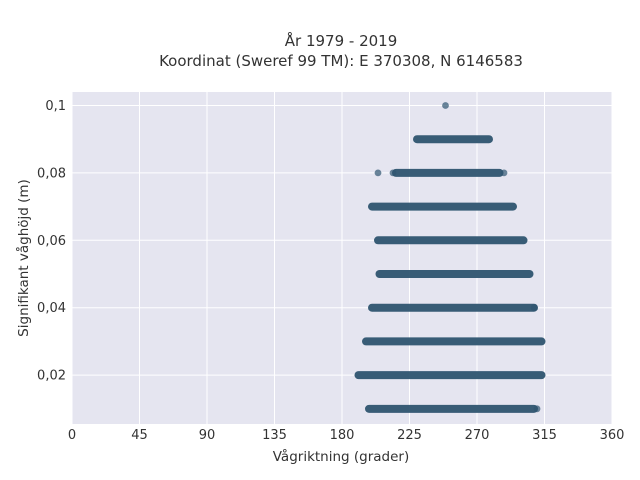 This screenshot has height=480, width=640. I want to click on x-tick-label: 90, so click(207, 435).